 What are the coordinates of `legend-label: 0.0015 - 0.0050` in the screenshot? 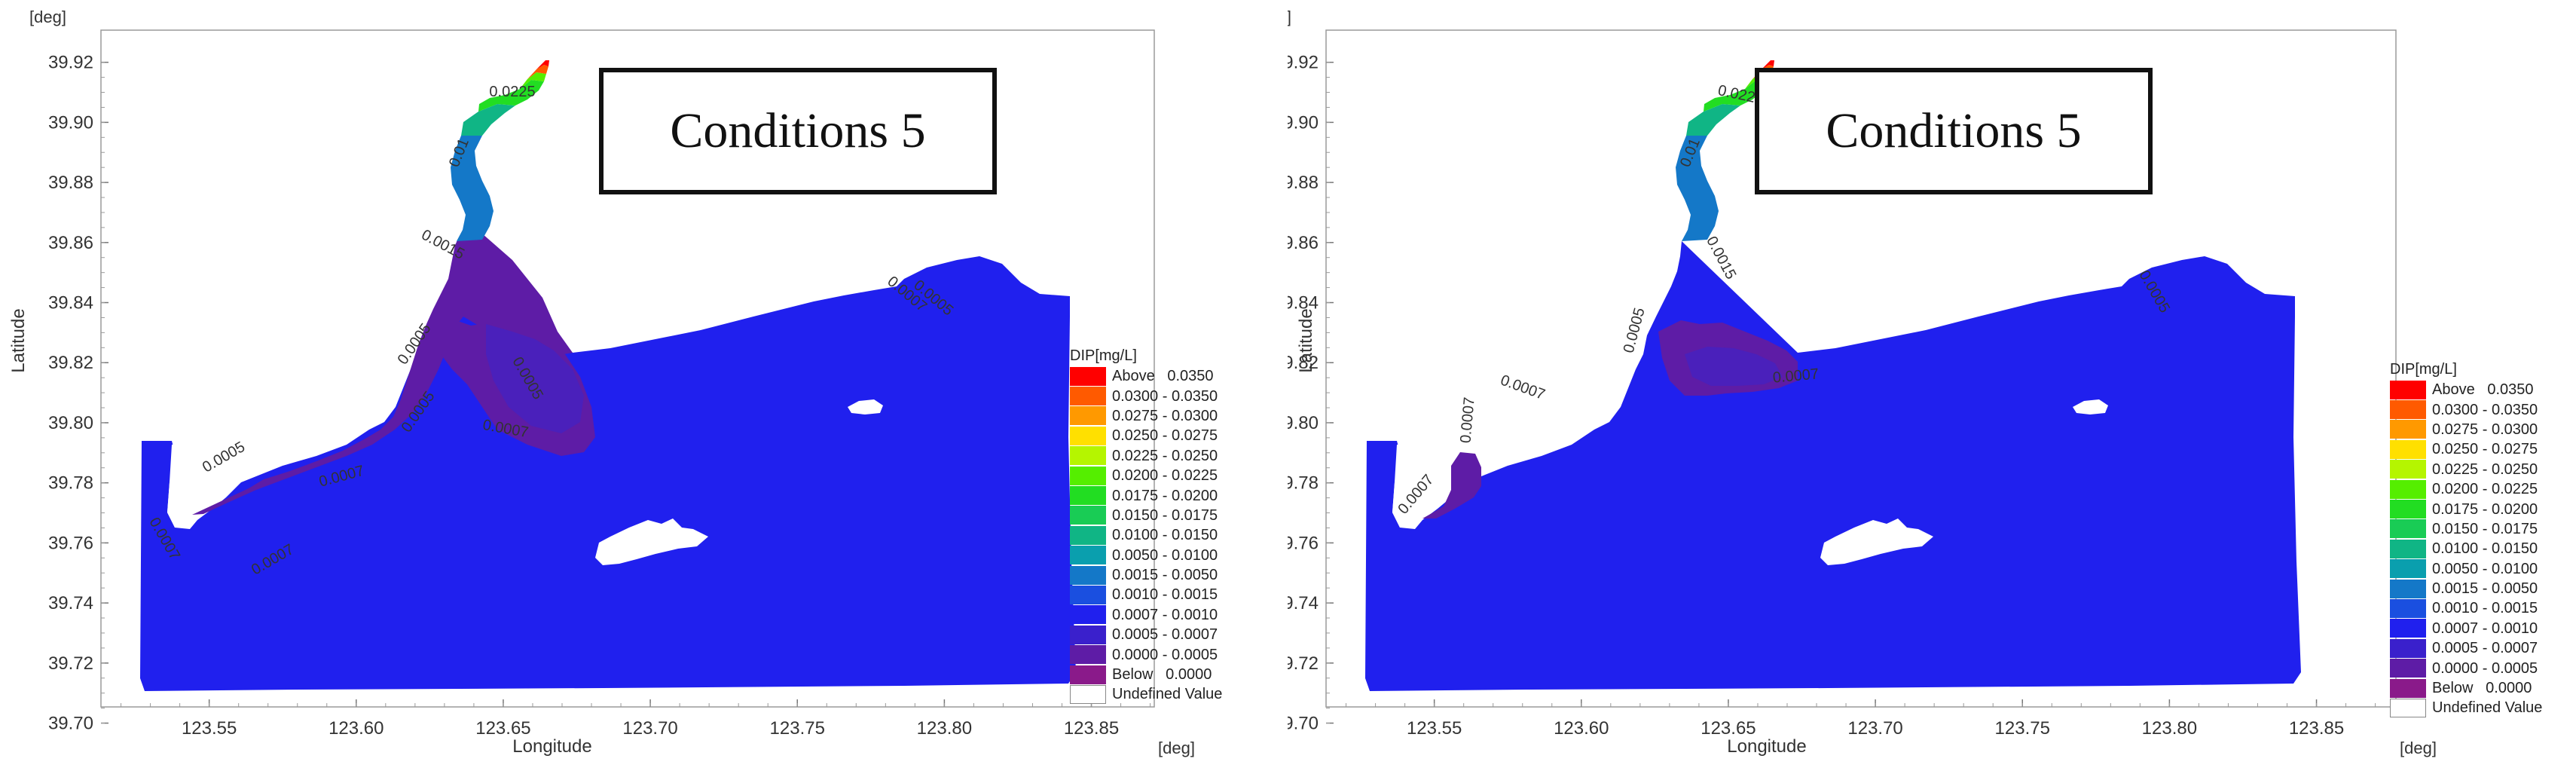 It's located at (1165, 575).